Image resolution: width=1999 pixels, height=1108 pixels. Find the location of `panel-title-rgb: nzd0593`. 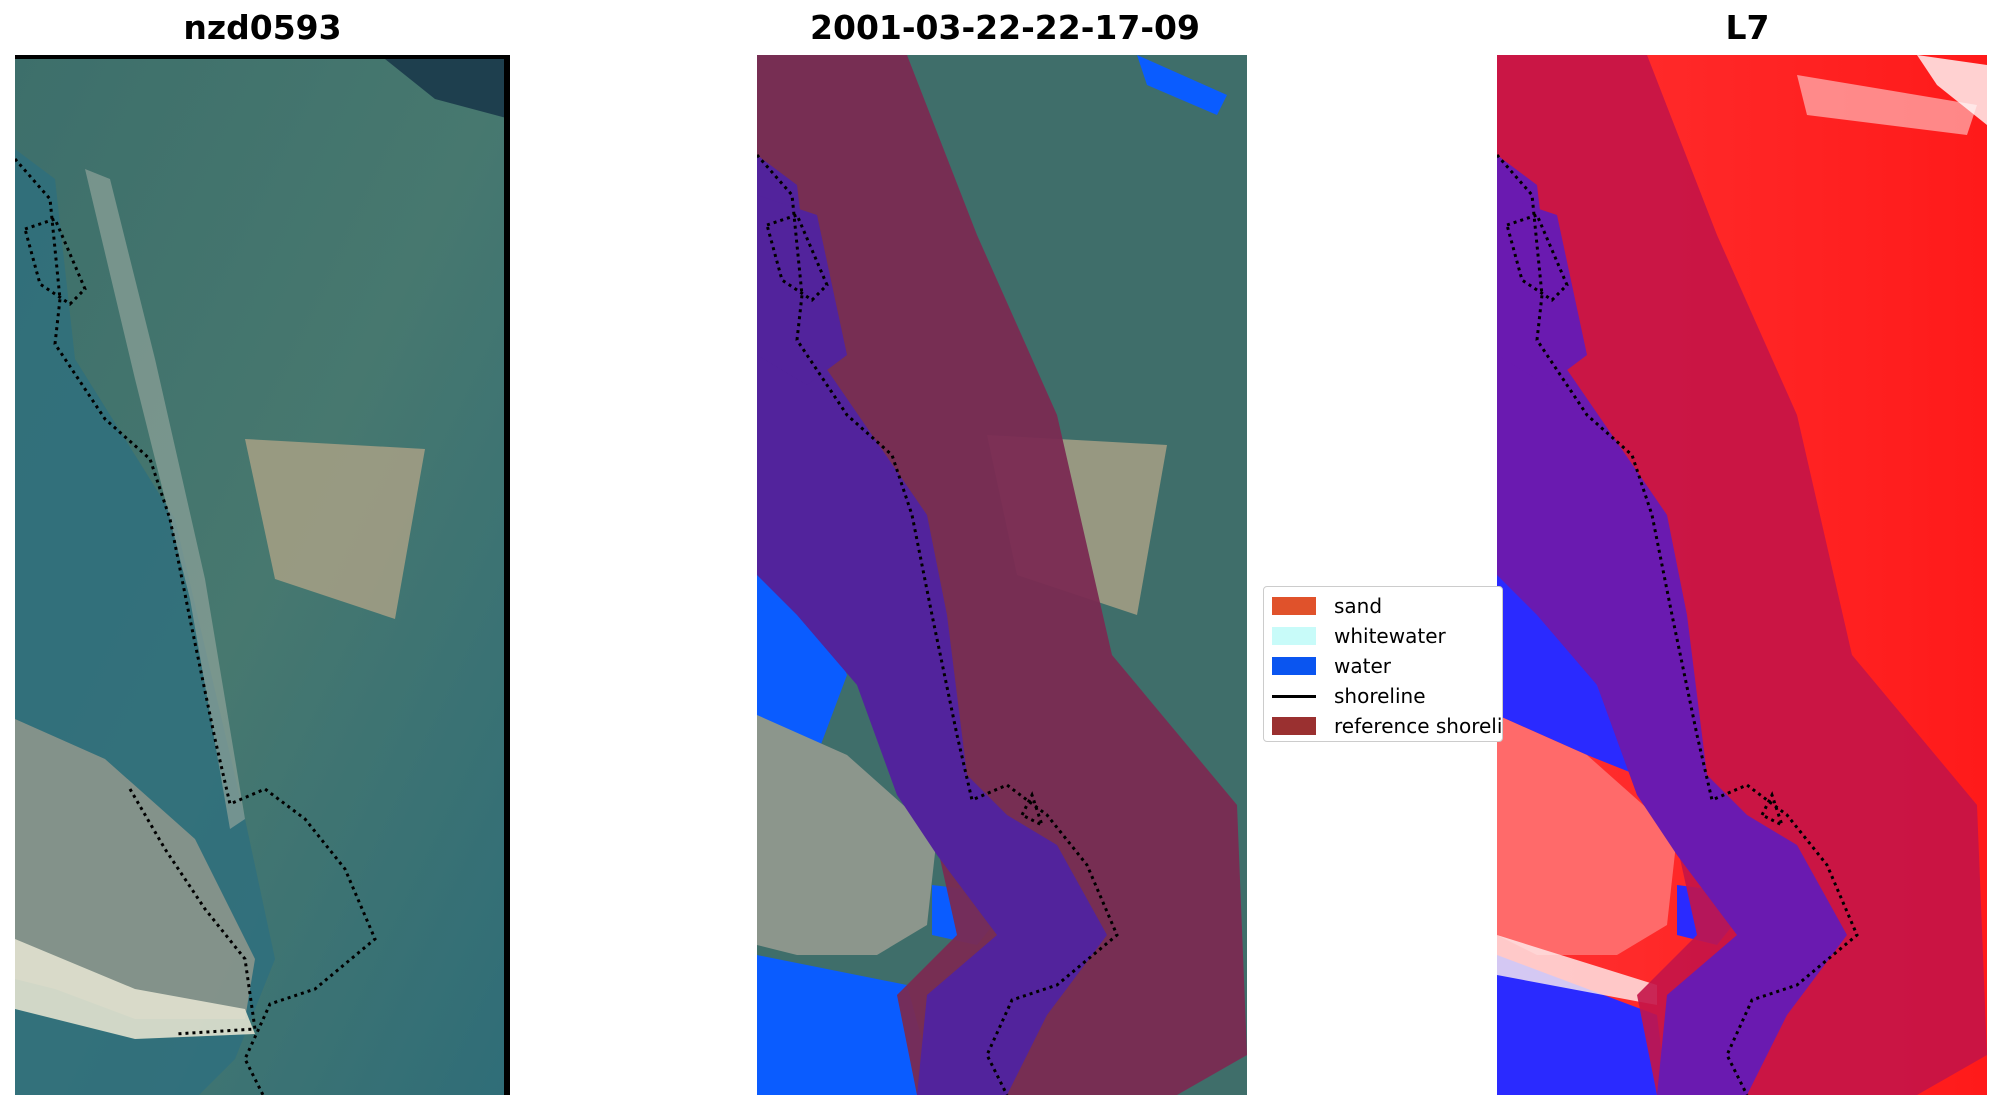

panel-title-rgb: nzd0593 is located at coordinates (262, 27).